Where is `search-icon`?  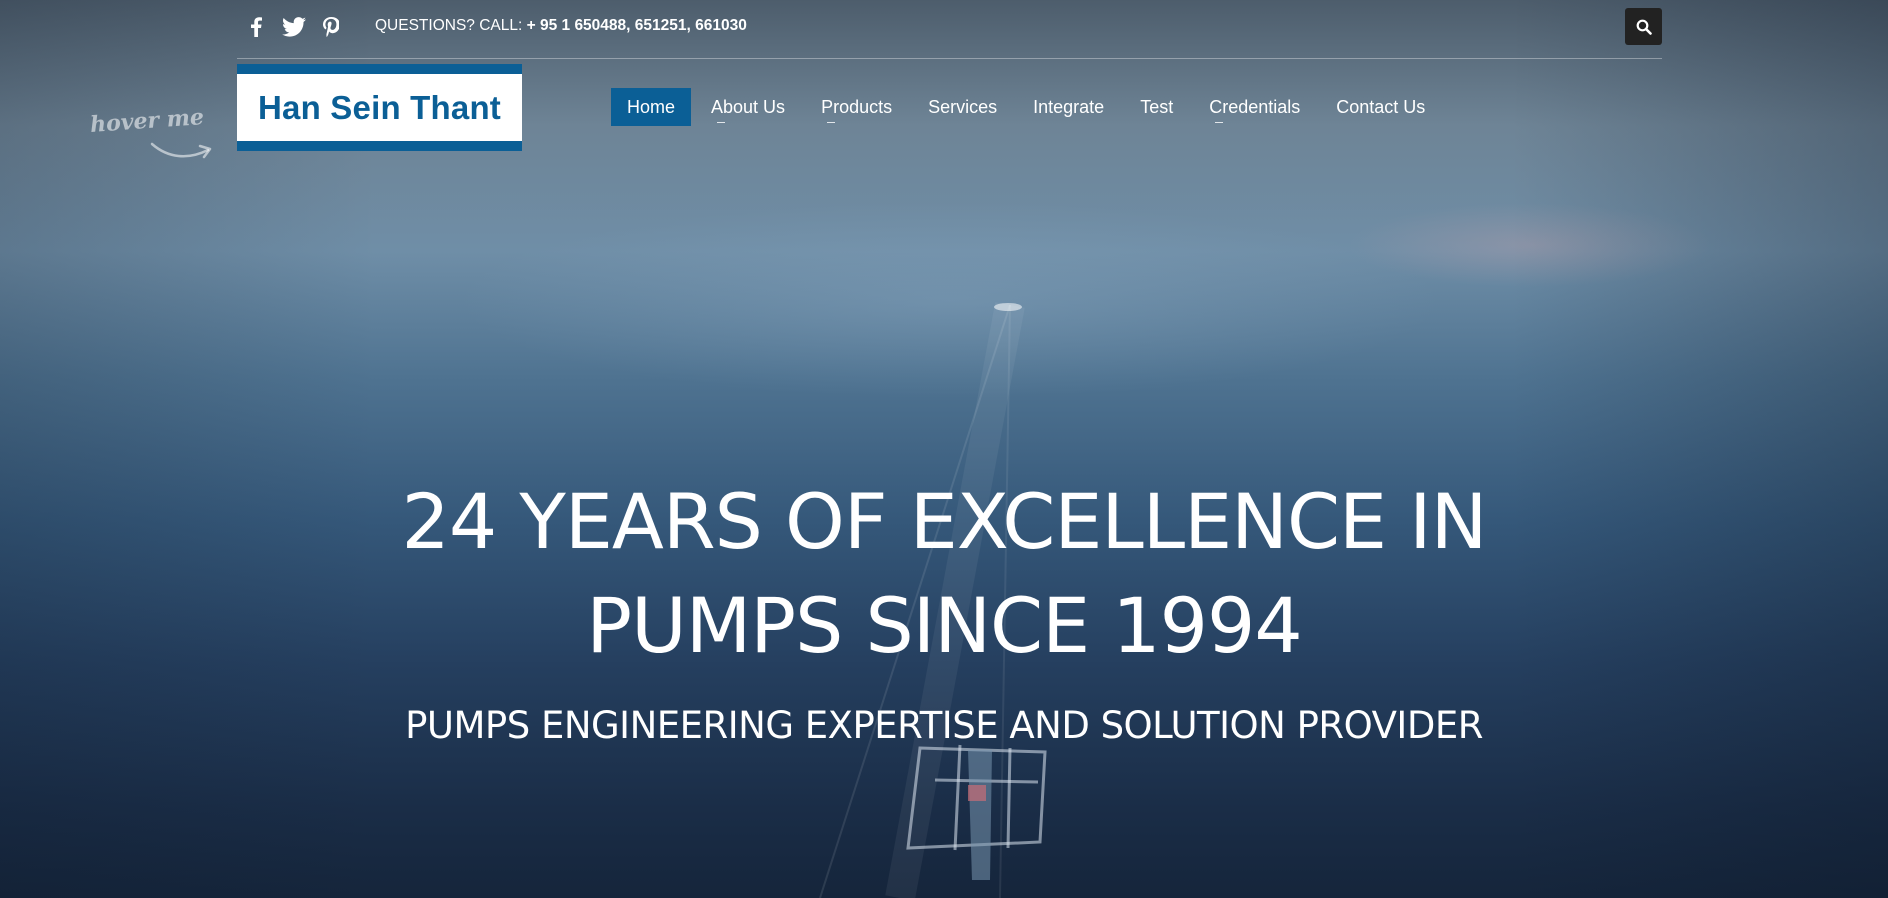 search-icon is located at coordinates (1644, 27).